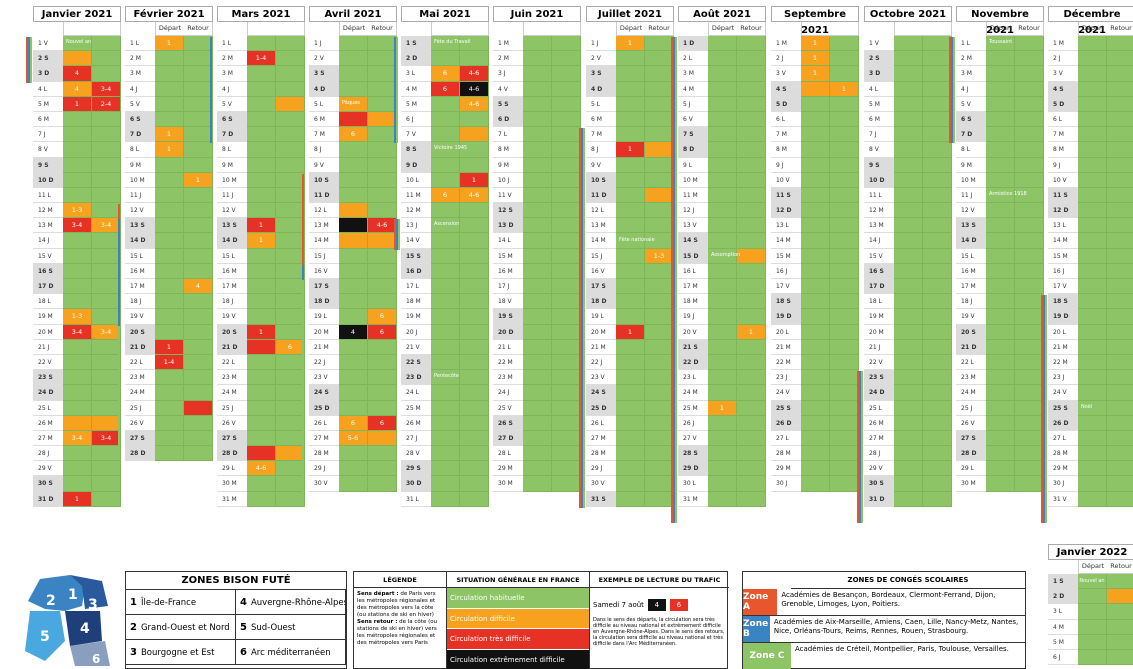 The height and width of the screenshot is (669, 1133). What do you see at coordinates (971, 226) in the screenshot?
I see `day-label: 13 S` at bounding box center [971, 226].